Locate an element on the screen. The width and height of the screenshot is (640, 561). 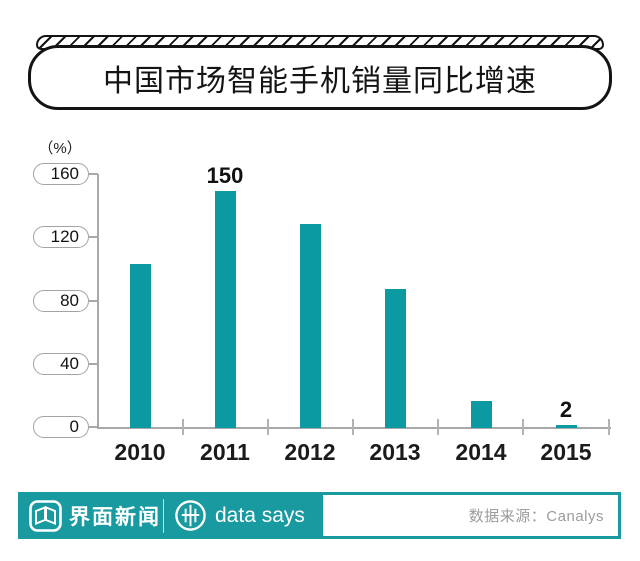
y-tick-pill: 120 is located at coordinates (61, 237).